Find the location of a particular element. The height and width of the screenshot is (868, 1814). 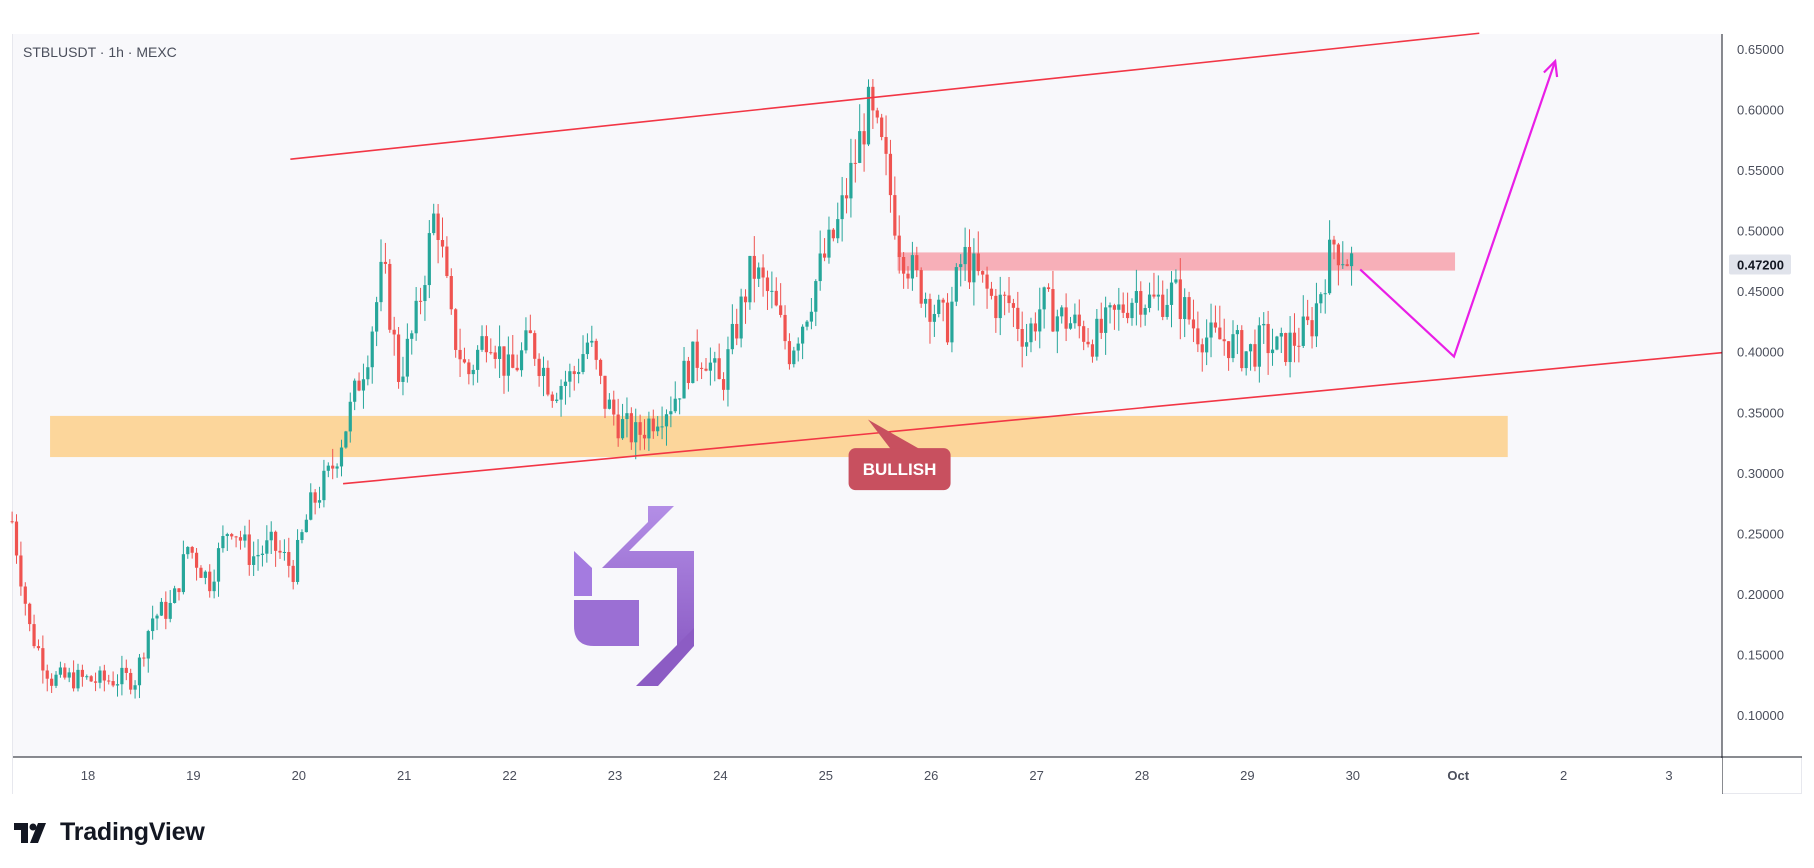

y-tick-label: 0.65000 is located at coordinates (1760, 49).